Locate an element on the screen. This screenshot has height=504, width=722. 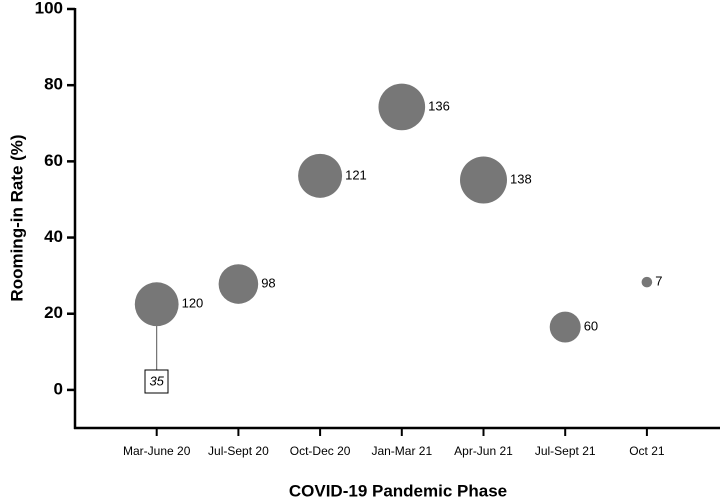
x-tick-label: Jul-Sept 20 is located at coordinates (238, 451).